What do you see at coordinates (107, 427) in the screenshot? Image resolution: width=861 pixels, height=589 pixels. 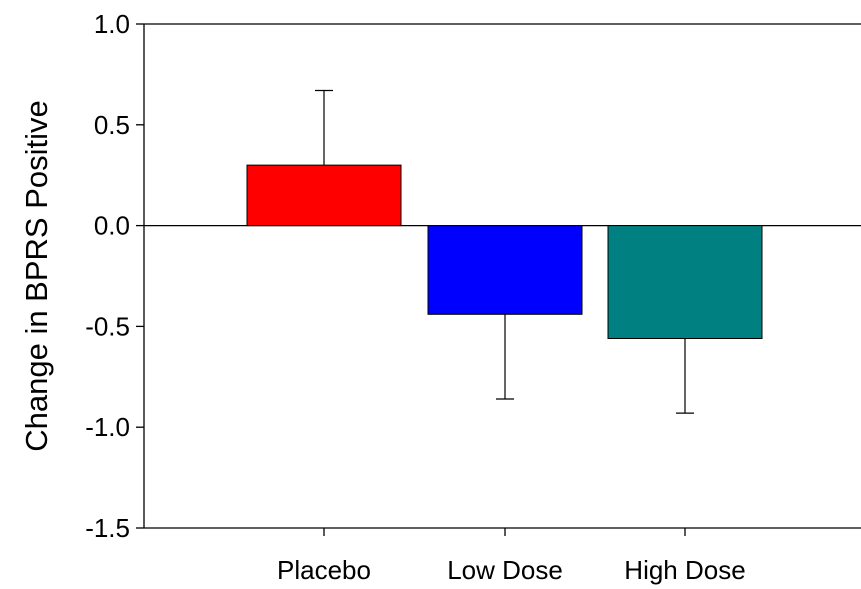 I see `y-tick-label: -1.0` at bounding box center [107, 427].